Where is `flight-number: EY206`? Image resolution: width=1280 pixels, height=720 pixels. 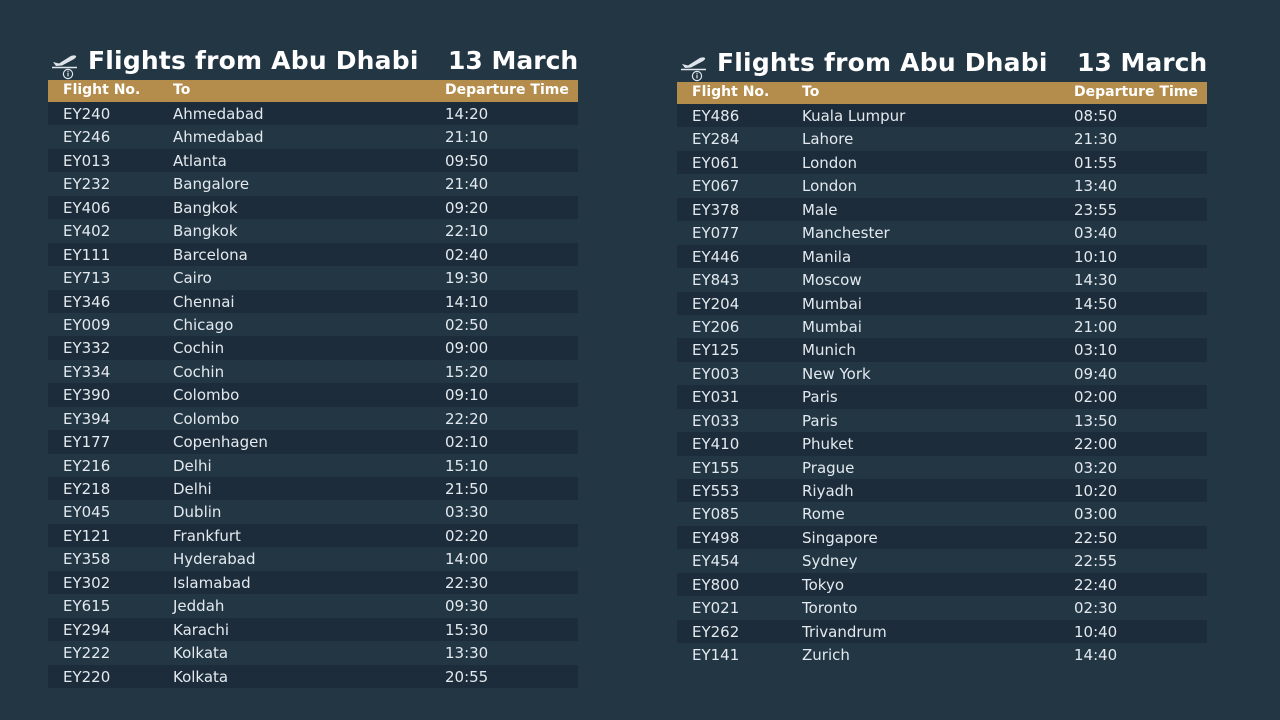 flight-number: EY206 is located at coordinates (716, 326).